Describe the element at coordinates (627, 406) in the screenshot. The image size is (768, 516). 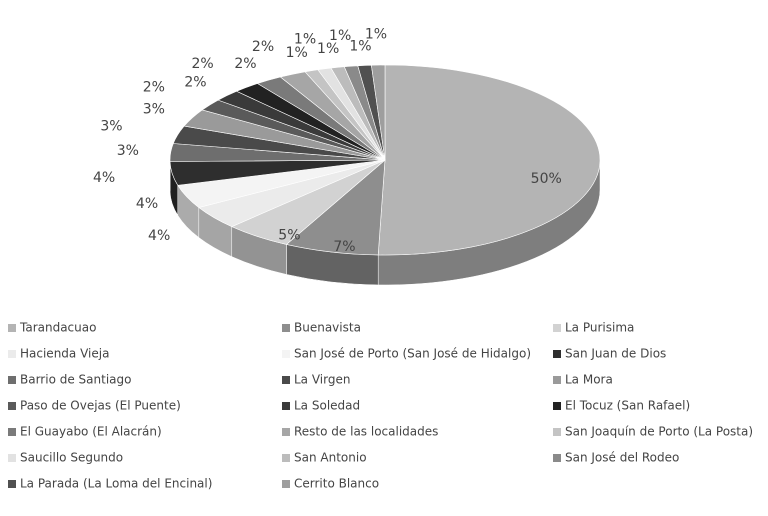
I see `legend-label: El Tocuz (San Rafael)` at that location.